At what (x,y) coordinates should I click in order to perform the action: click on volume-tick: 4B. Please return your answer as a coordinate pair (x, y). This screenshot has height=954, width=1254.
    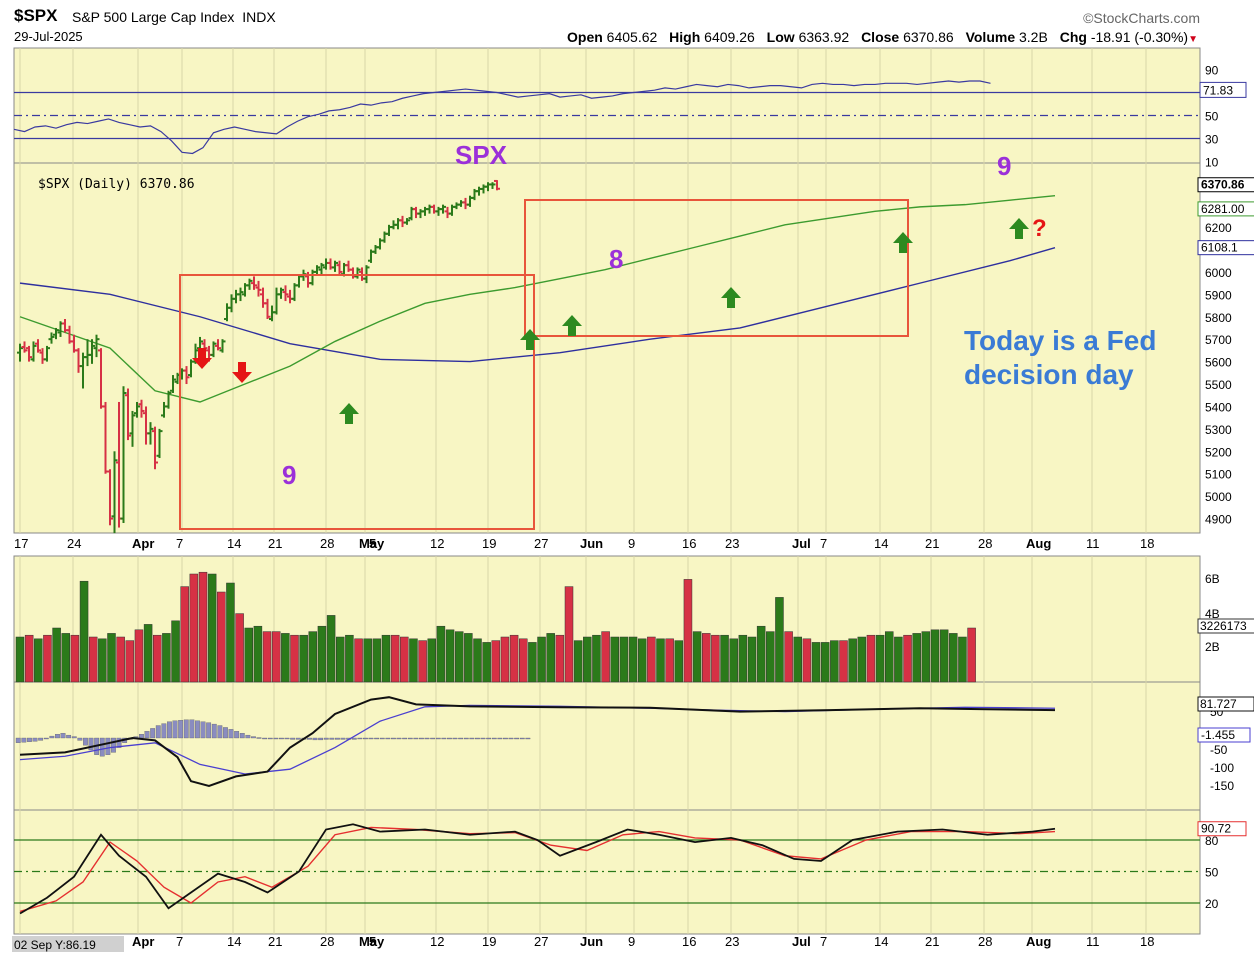
    Looking at the image, I should click on (1212, 614).